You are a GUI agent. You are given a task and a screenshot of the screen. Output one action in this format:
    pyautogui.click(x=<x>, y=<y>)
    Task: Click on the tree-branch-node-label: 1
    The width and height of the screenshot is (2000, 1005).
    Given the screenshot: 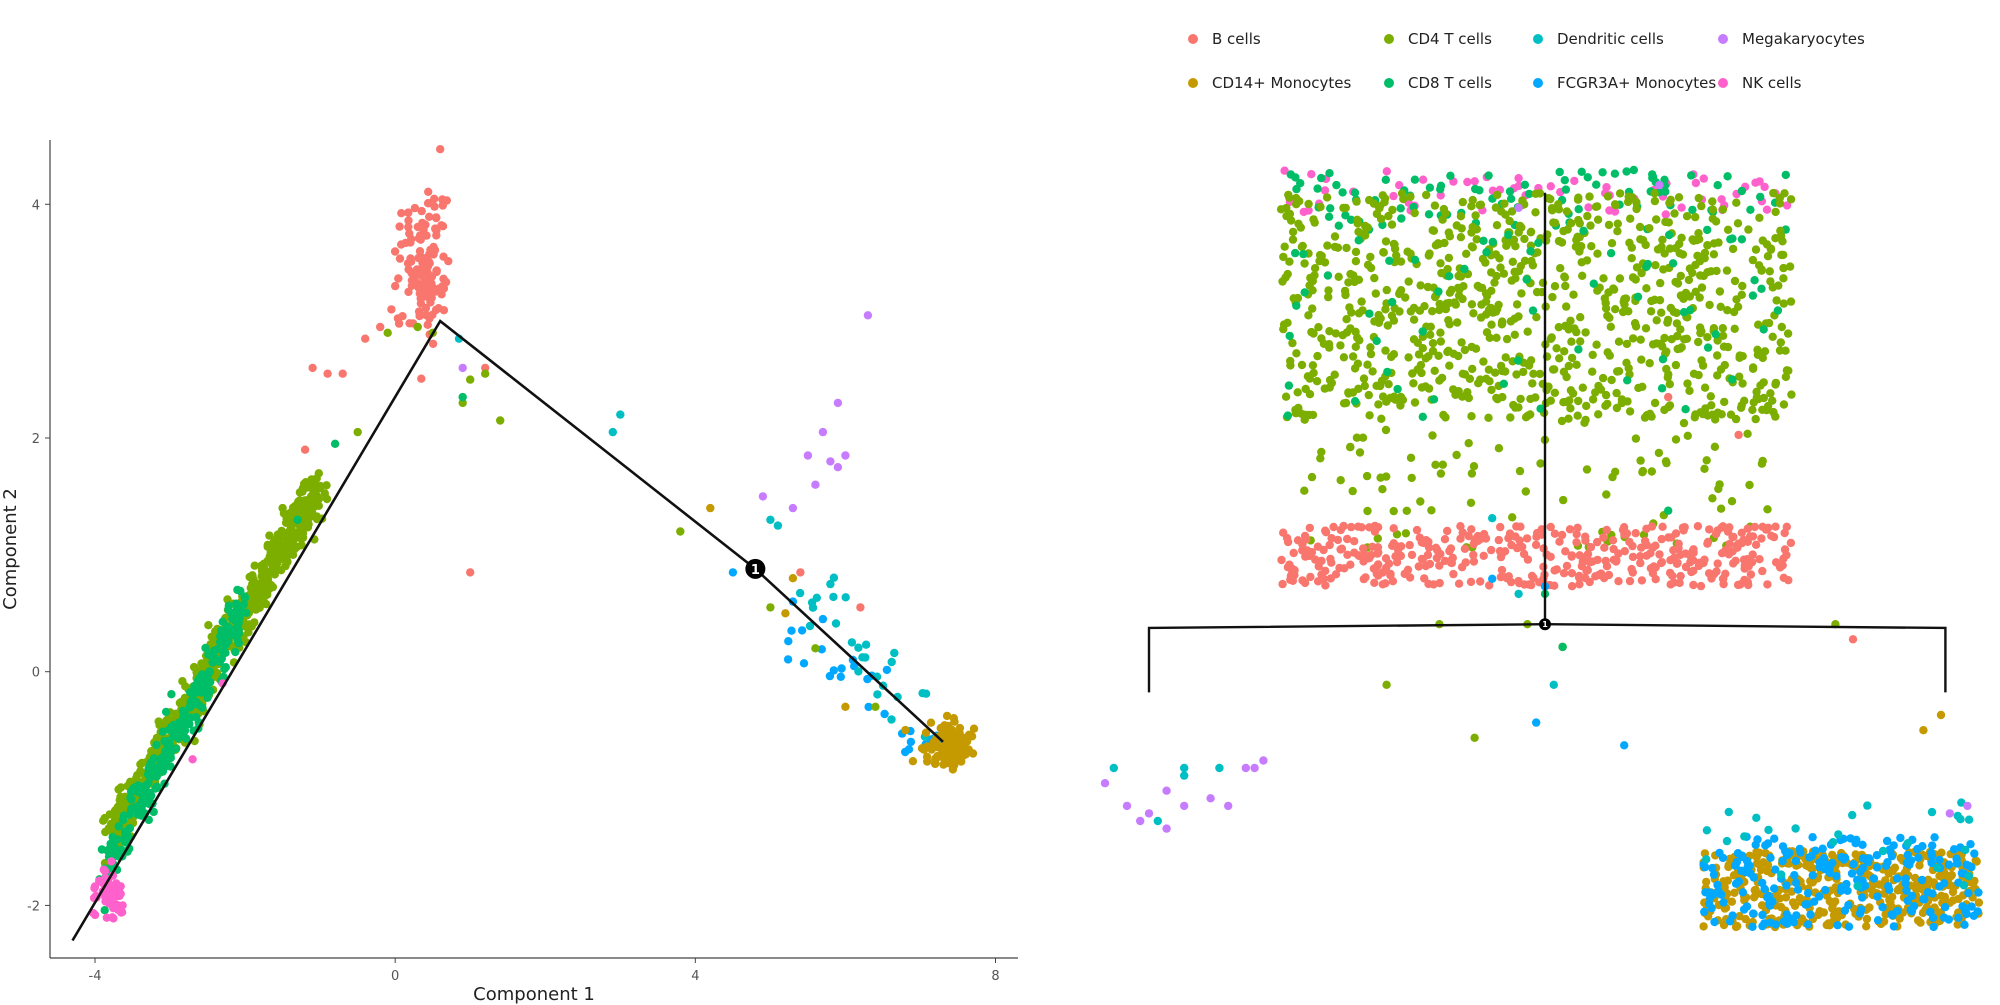 What is the action you would take?
    pyautogui.click(x=1545, y=624)
    